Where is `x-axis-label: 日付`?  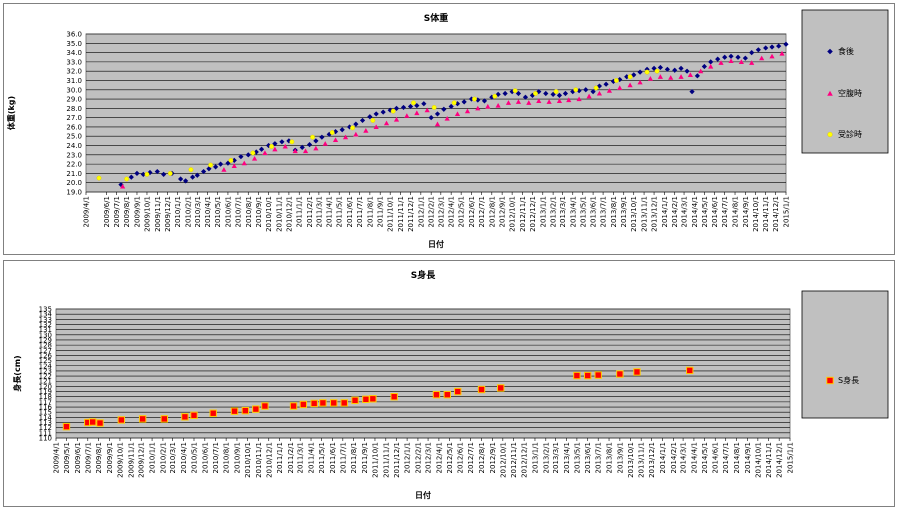
x-axis-label: 日付 is located at coordinates (436, 244).